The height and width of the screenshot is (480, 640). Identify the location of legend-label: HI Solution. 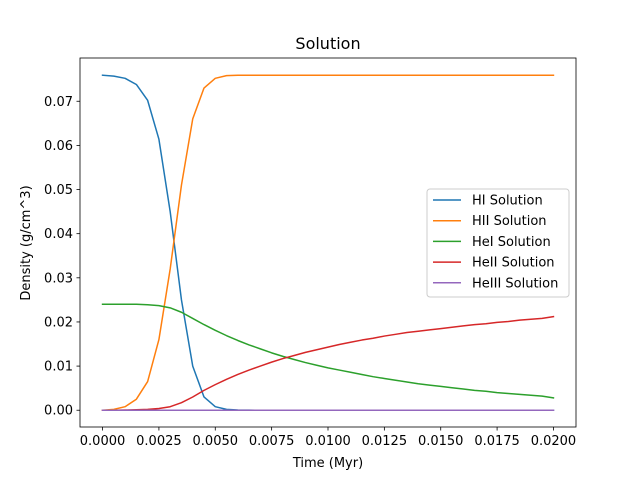
(507, 201).